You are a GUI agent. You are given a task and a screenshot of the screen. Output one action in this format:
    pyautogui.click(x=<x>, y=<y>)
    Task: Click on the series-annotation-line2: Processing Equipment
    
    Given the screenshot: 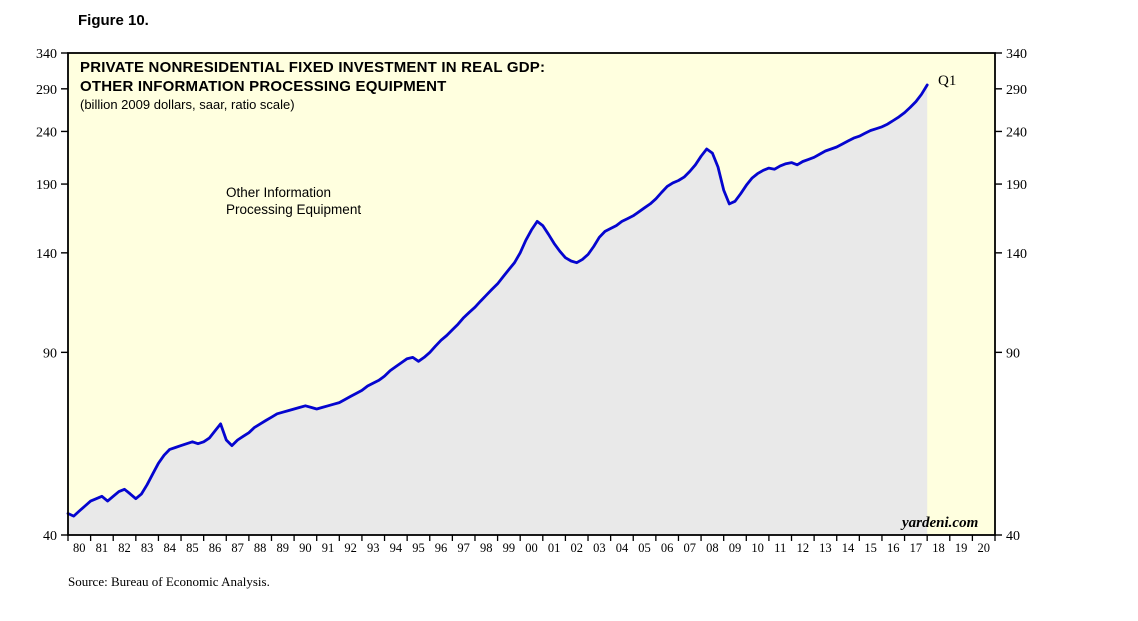 What is the action you would take?
    pyautogui.click(x=293, y=209)
    